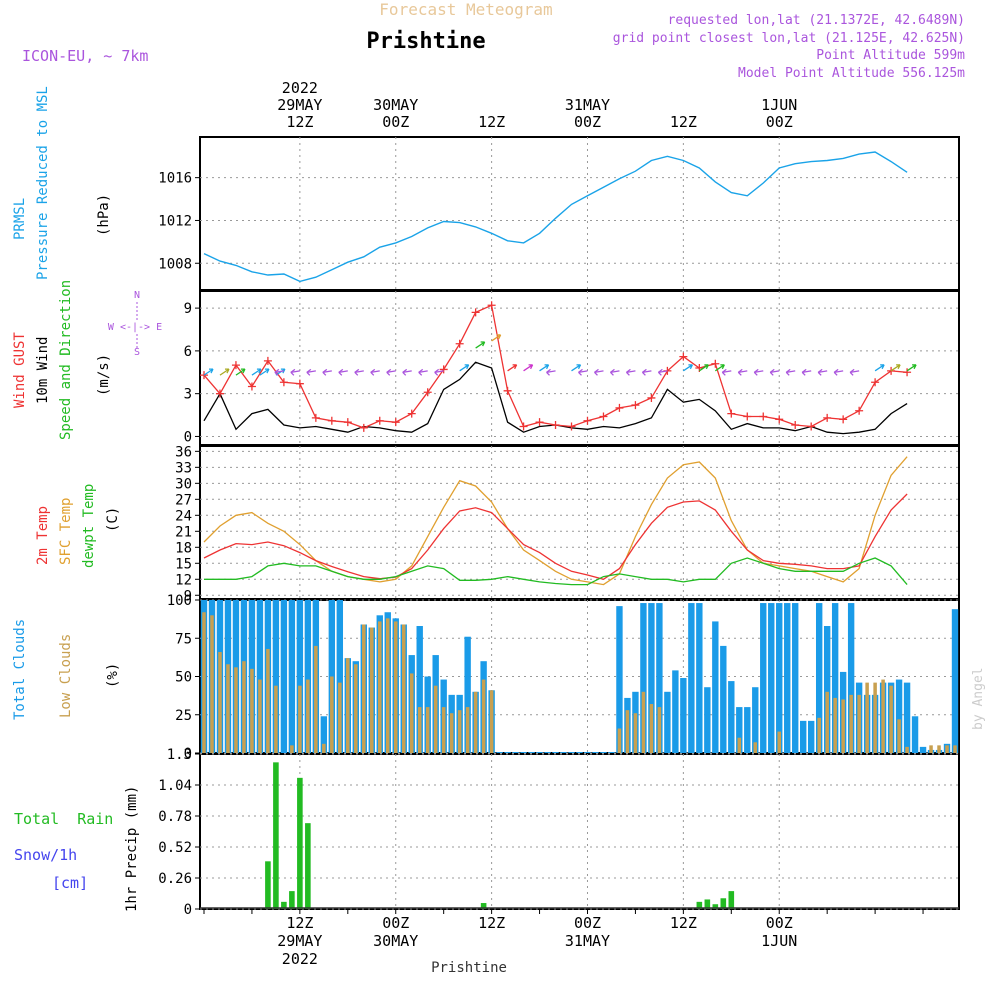  What do you see at coordinates (175, 264) in the screenshot?
I see `pressure-tick-label: 1008` at bounding box center [175, 264].